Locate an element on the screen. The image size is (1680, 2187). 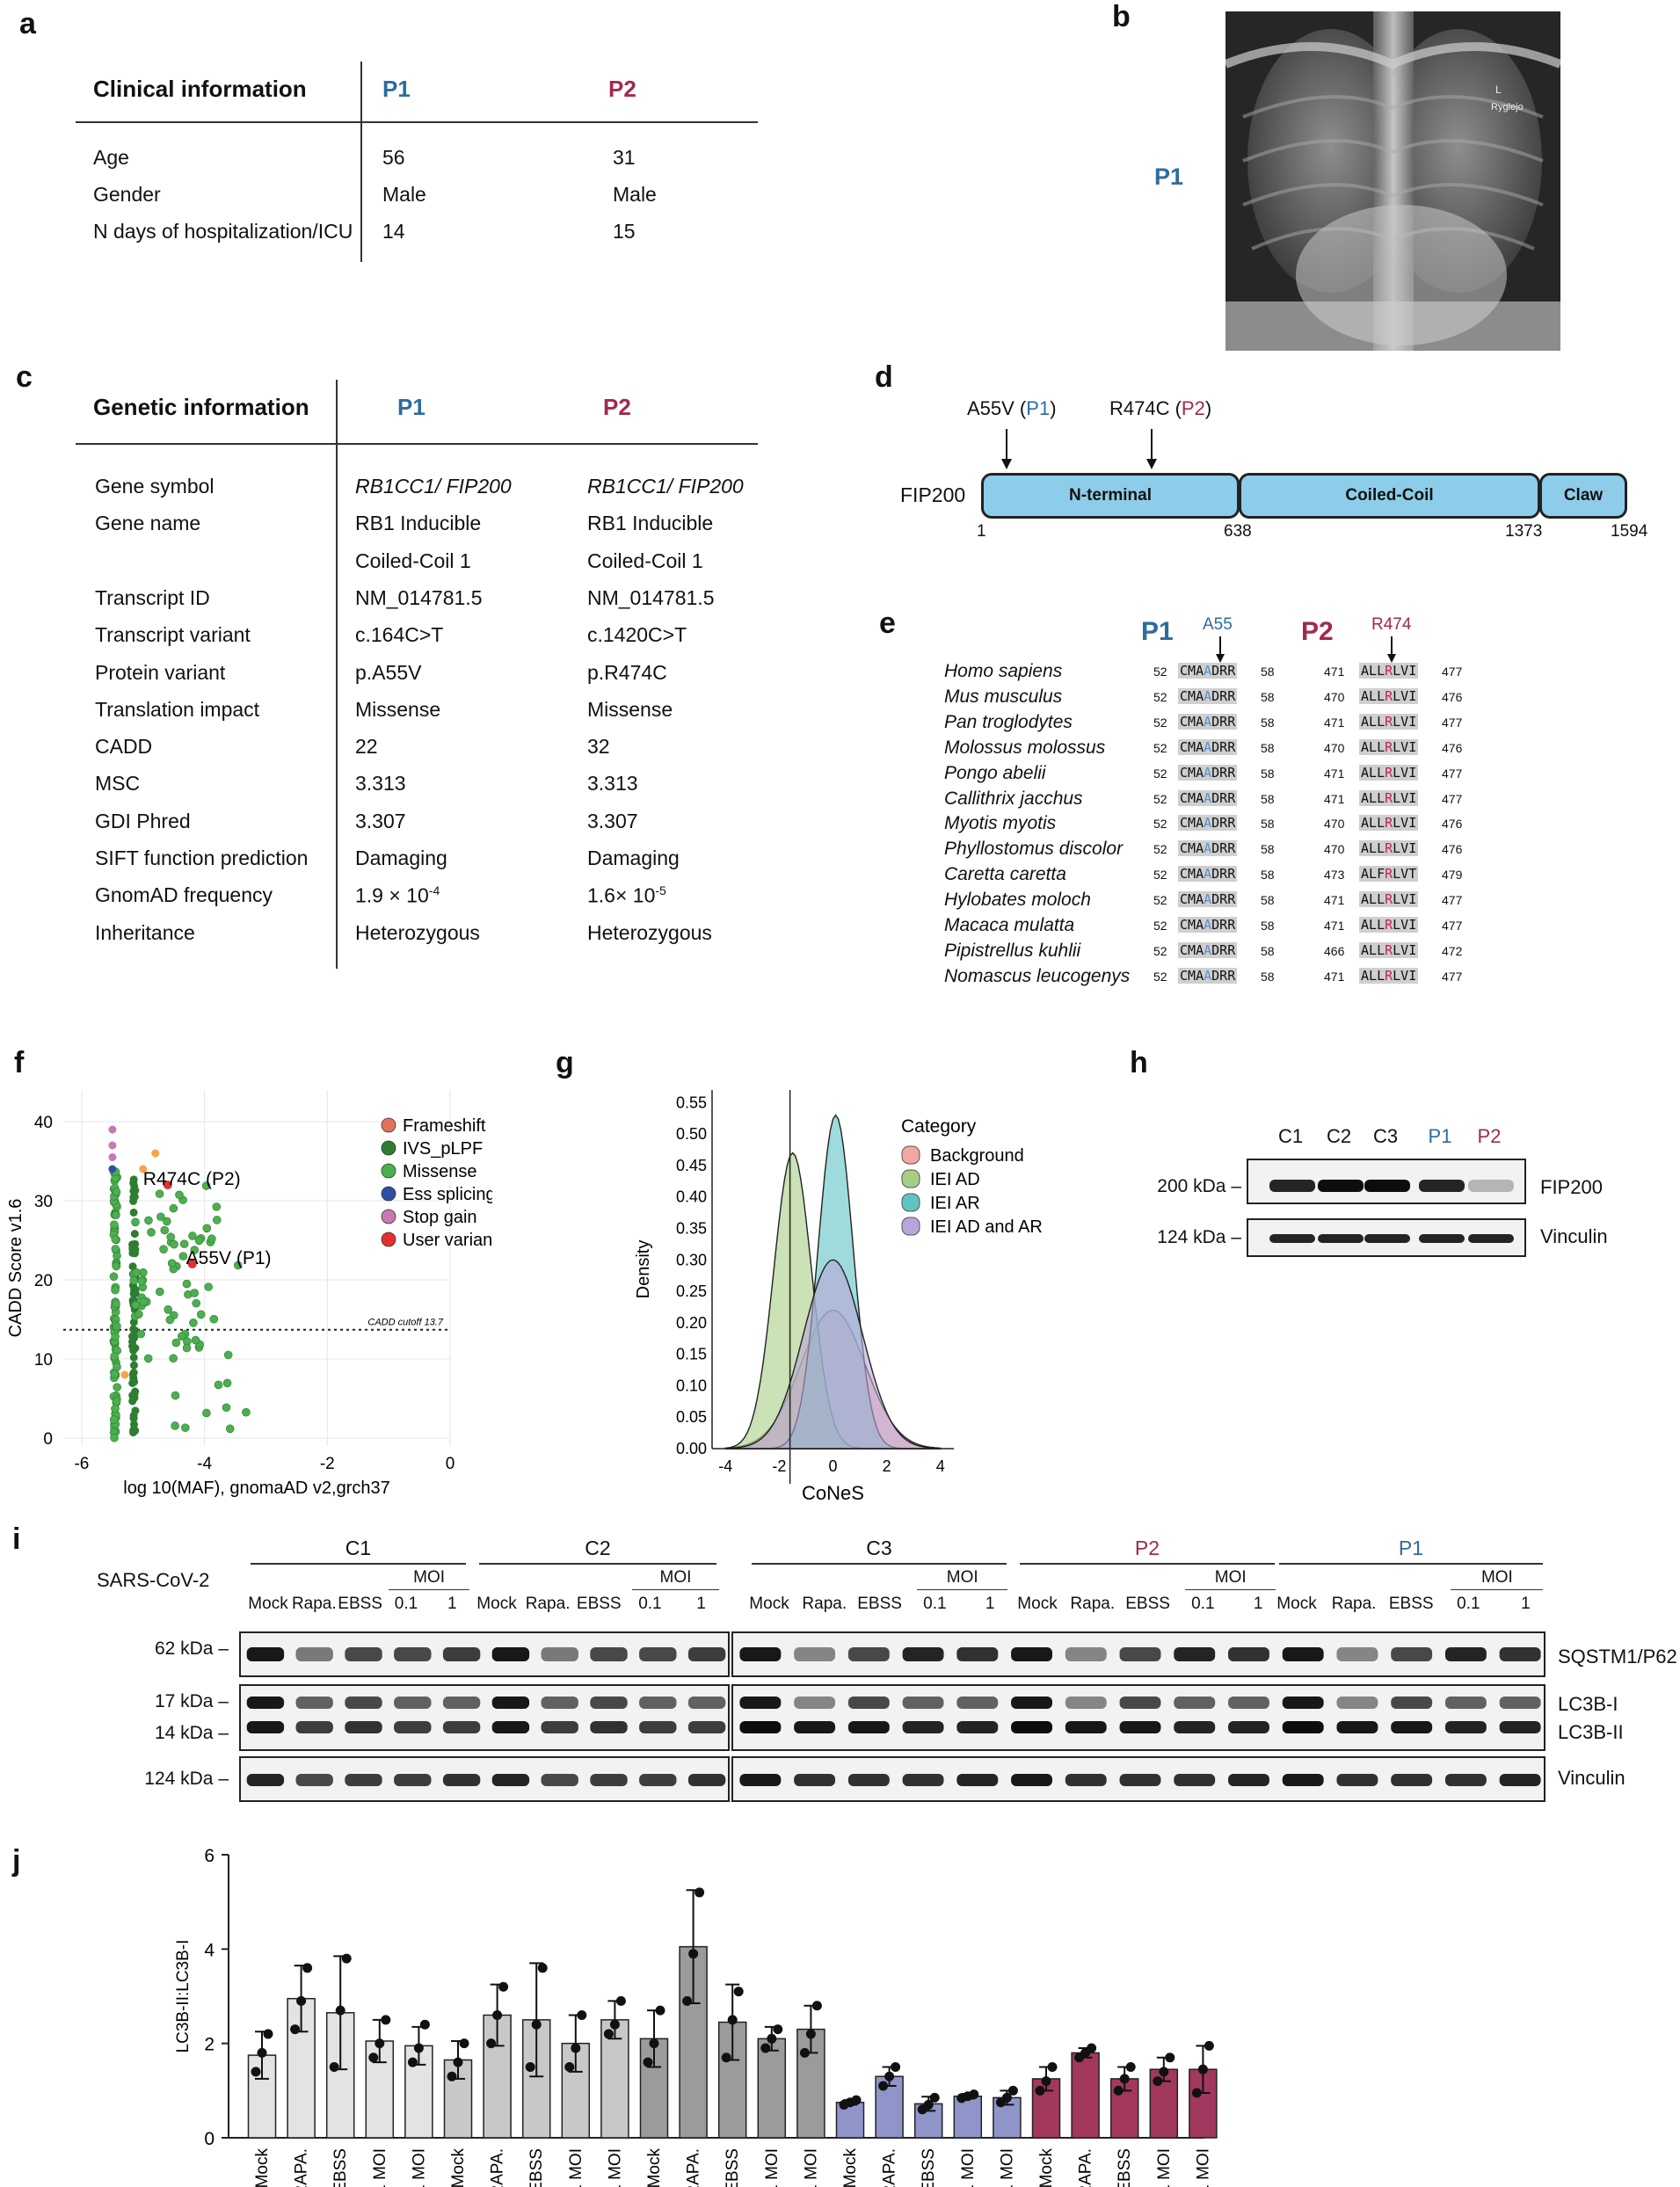
j-category-label: 0.1 MOI is located at coordinates (380, 2167).